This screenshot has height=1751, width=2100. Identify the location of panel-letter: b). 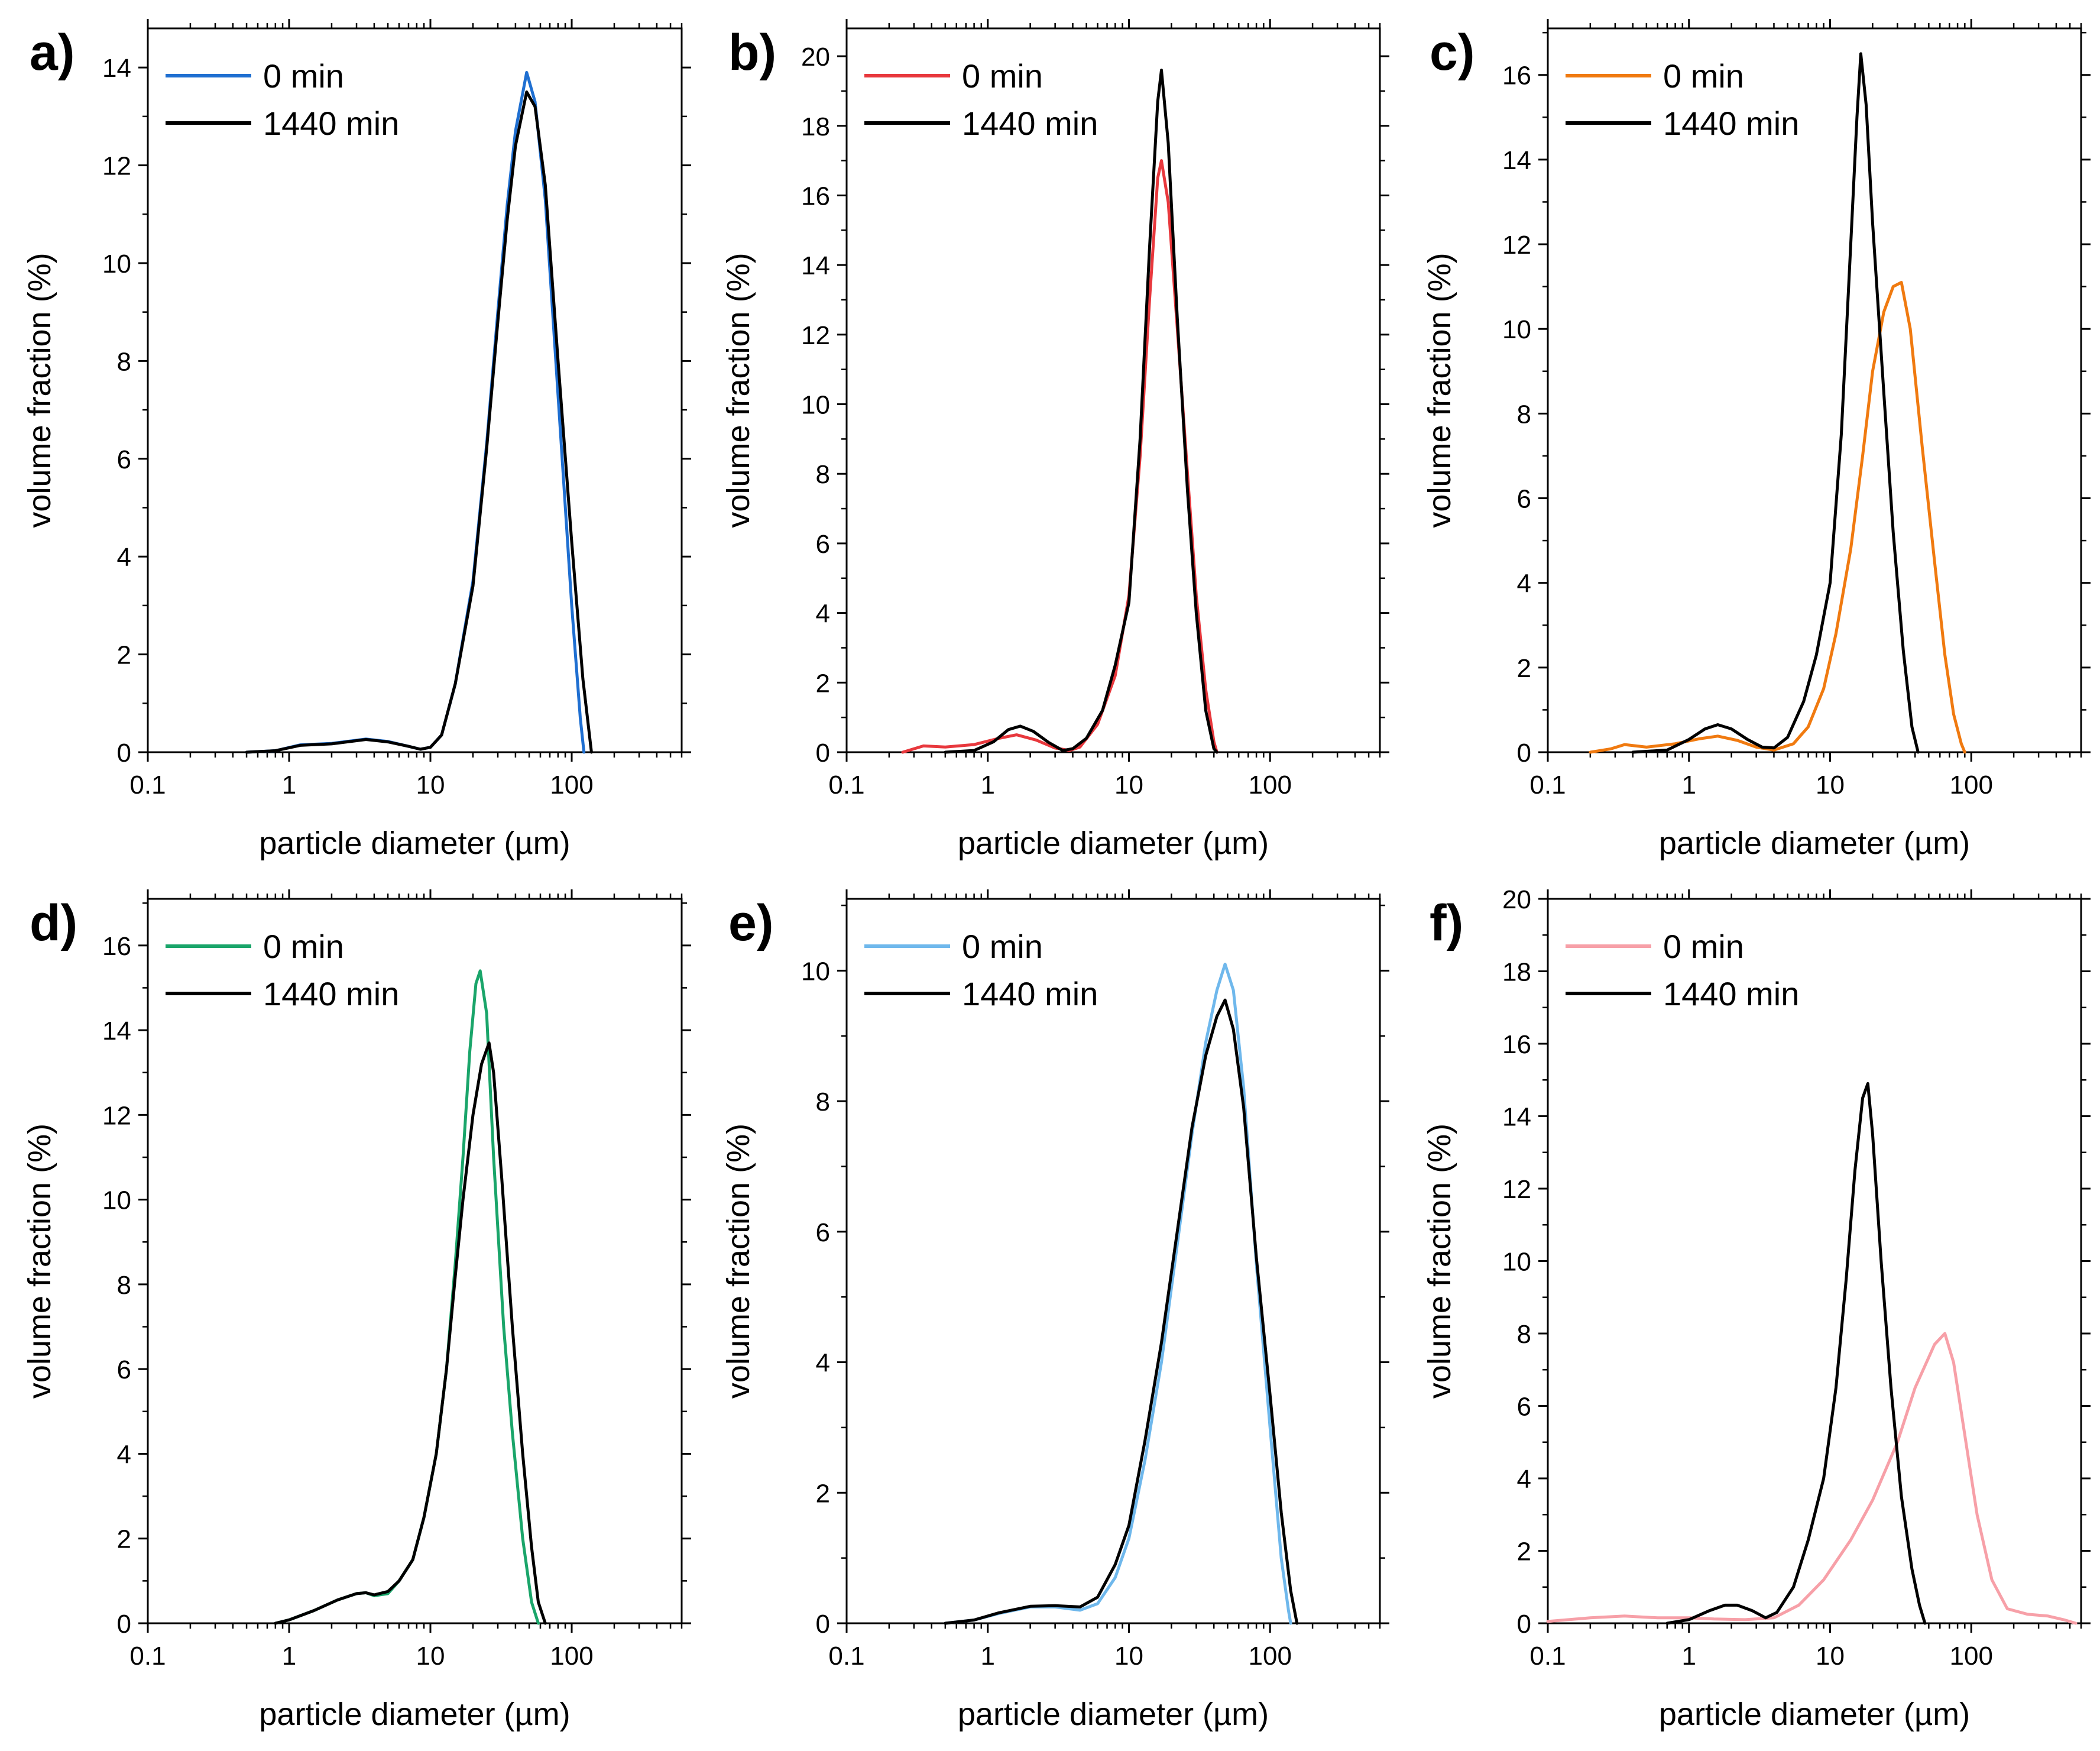
(752, 52).